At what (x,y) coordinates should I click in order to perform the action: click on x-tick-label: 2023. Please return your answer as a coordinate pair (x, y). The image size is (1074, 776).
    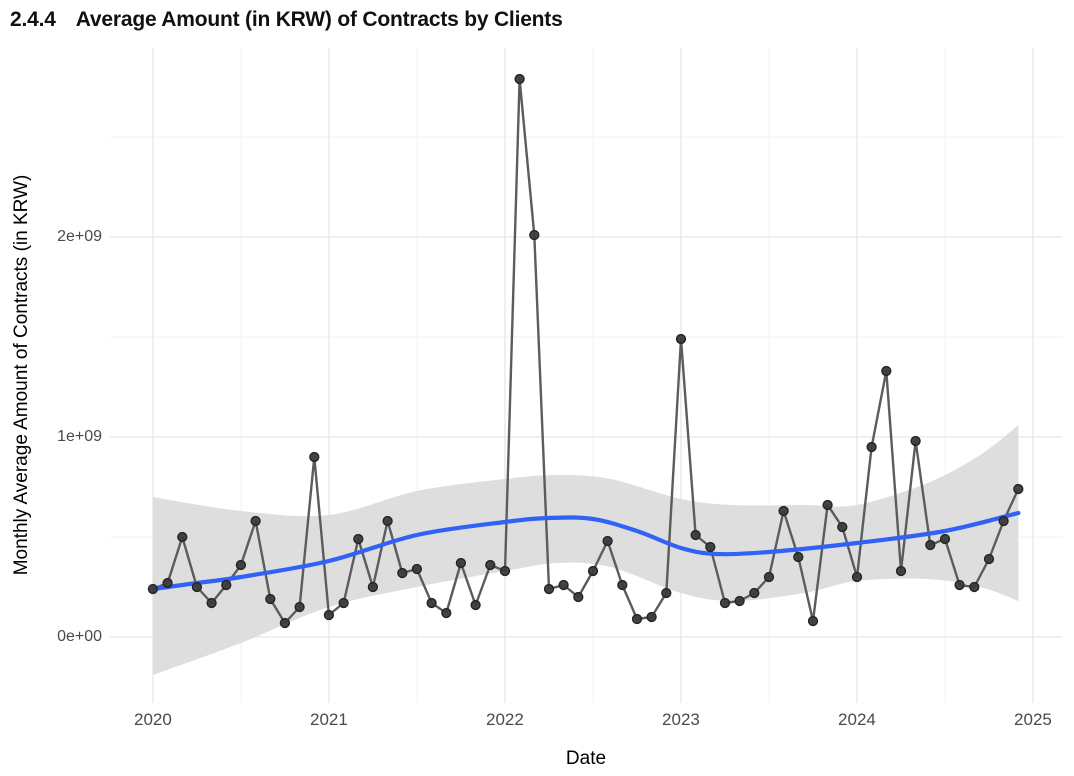
    Looking at the image, I should click on (681, 719).